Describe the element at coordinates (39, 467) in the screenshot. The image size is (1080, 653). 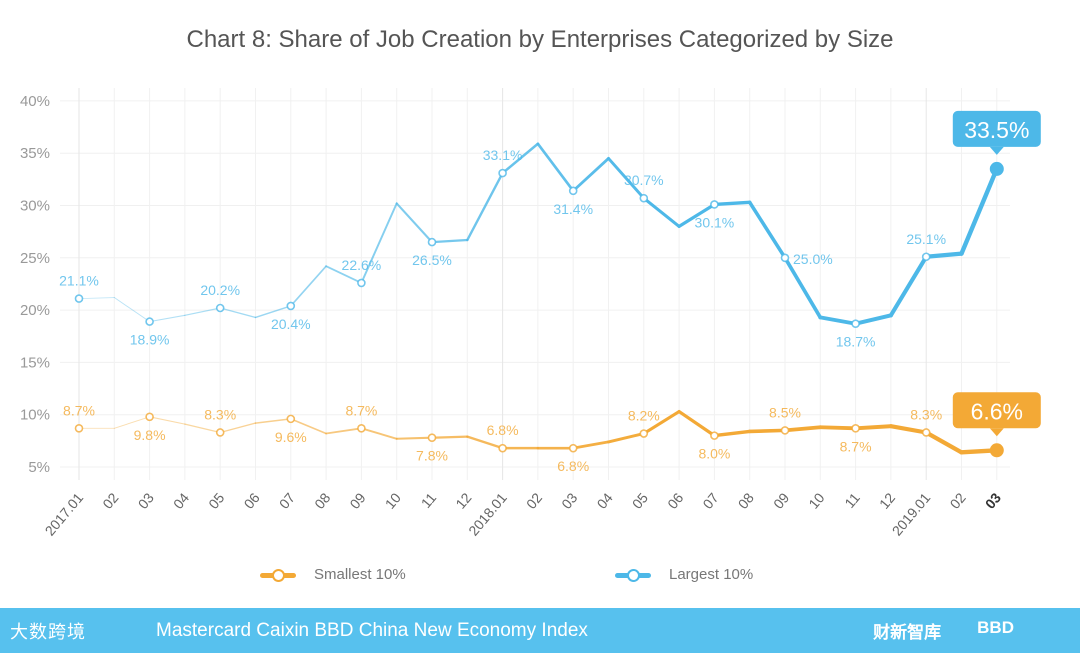
I see `y-tick-label: 5%` at that location.